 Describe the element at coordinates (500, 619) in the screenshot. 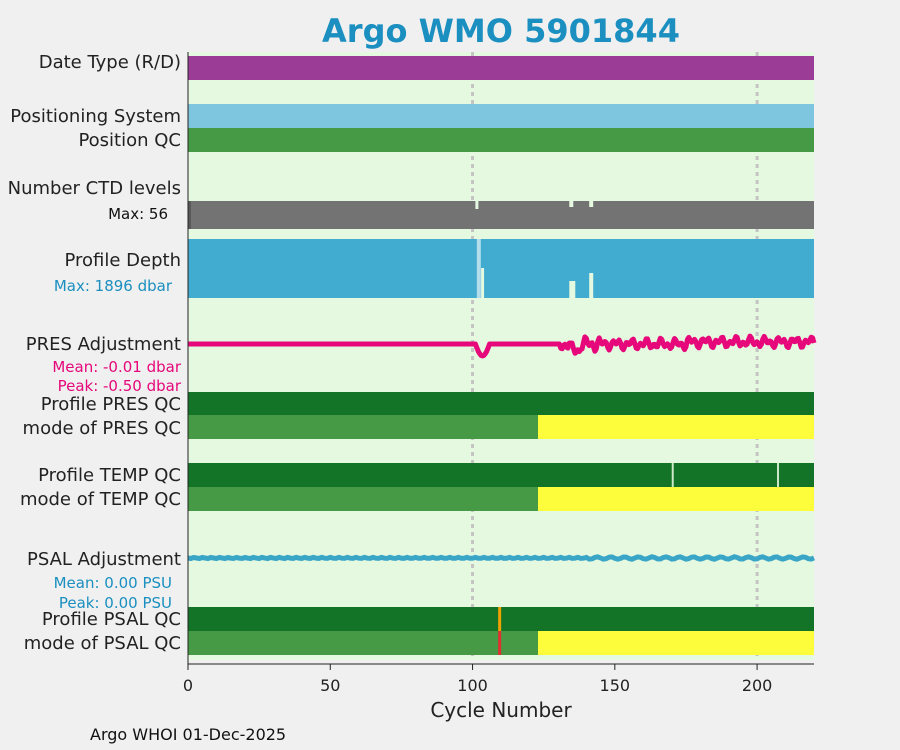

I see `psal-qc-flag-orange` at that location.